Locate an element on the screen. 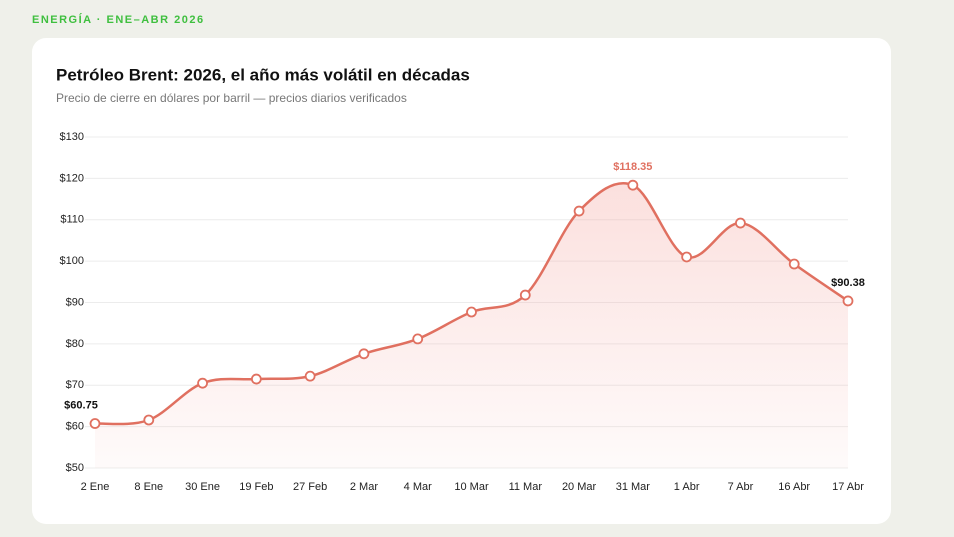 This screenshot has width=954, height=537. x-tick-label: 20 Mar is located at coordinates (579, 487).